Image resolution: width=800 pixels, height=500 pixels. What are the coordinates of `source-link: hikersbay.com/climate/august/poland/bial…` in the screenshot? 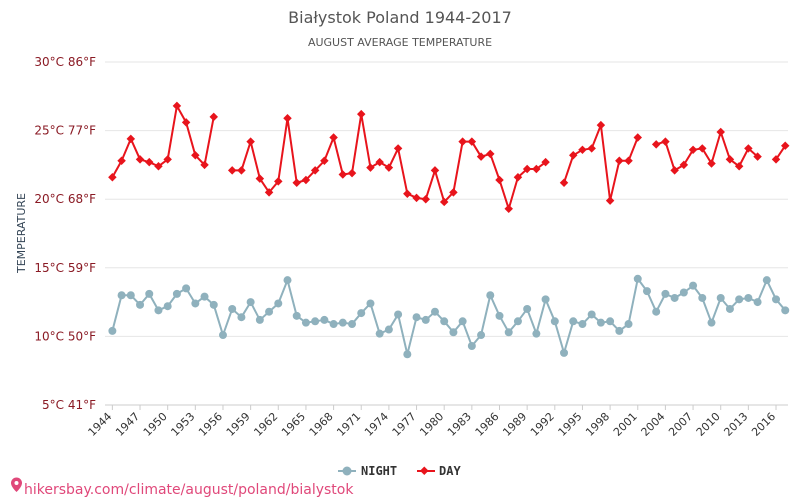 It's located at (182, 488).